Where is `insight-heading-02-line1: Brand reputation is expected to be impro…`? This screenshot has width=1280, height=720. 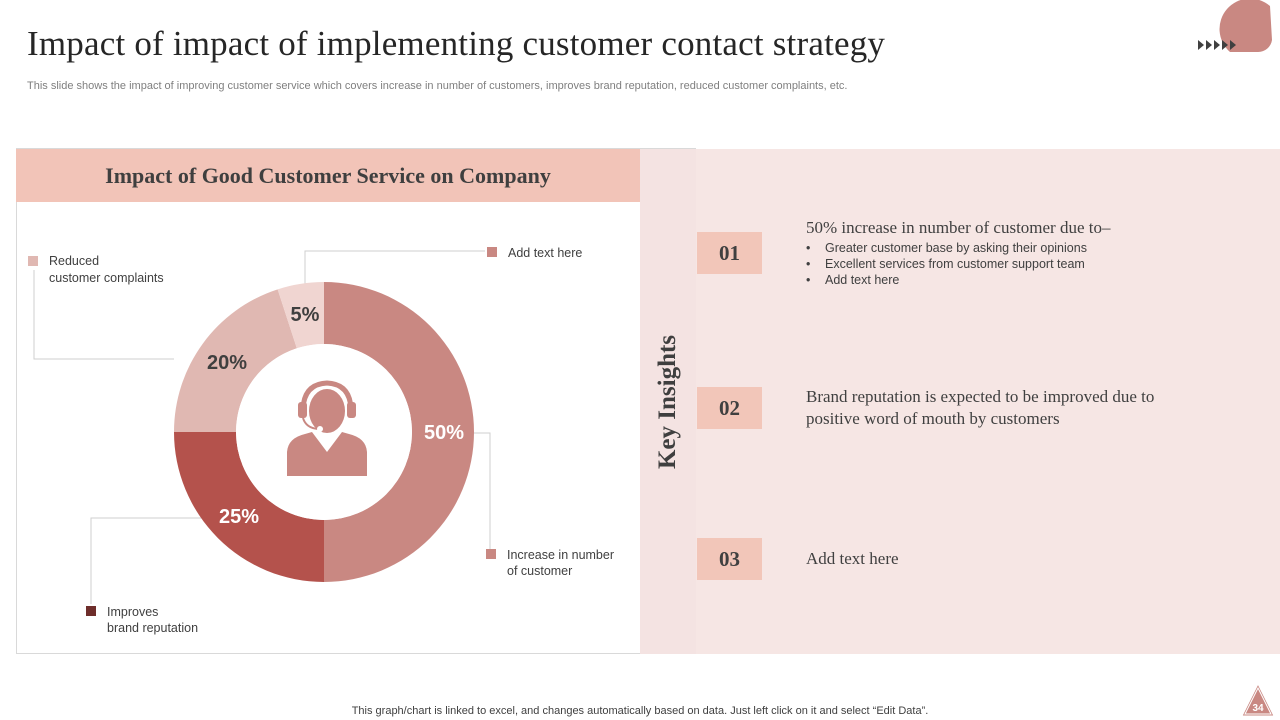
insight-heading-02-line1: Brand reputation is expected to be impro… is located at coordinates (980, 396).